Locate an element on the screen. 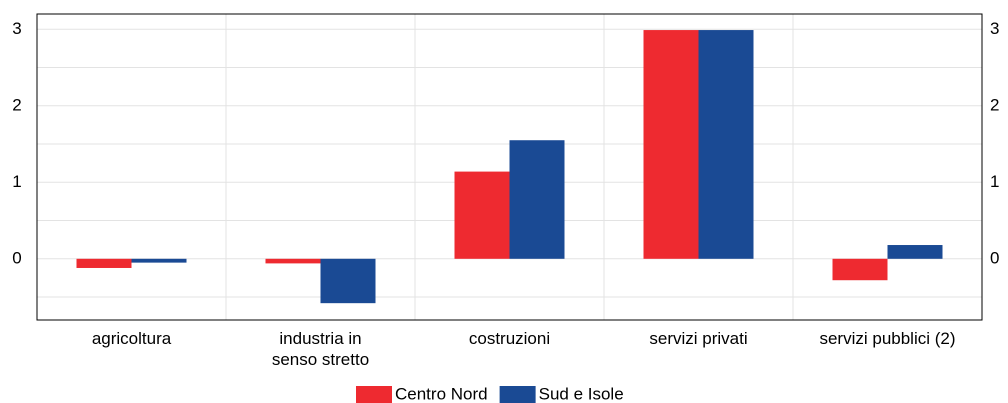  y2-tick-label: 0 is located at coordinates (994, 257).